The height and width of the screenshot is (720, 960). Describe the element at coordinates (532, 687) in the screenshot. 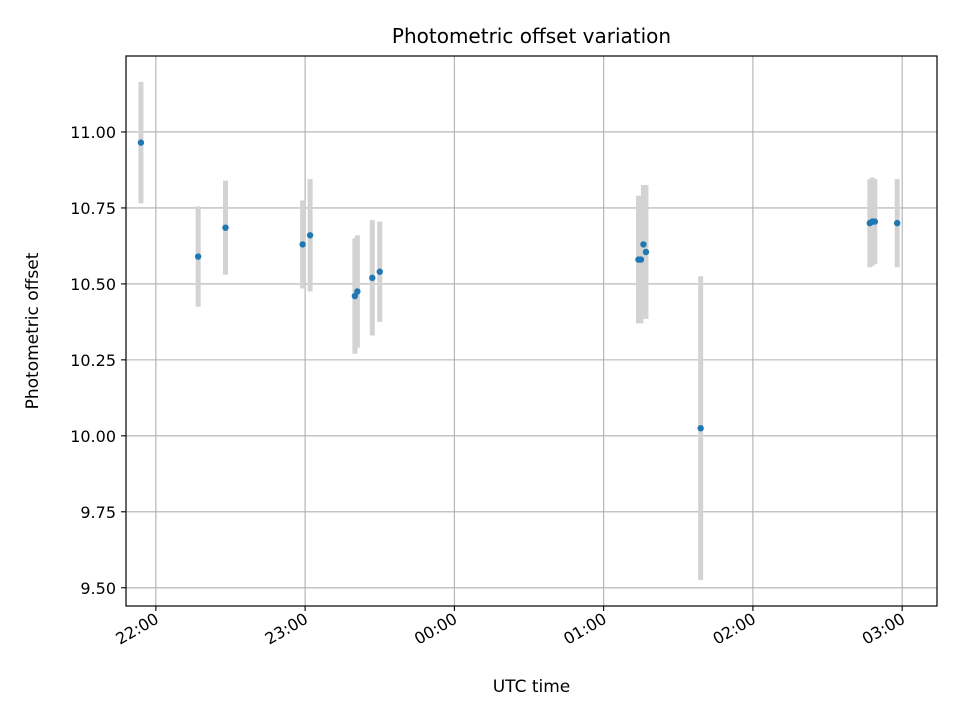

I see `x-axis-label: UTC time` at that location.